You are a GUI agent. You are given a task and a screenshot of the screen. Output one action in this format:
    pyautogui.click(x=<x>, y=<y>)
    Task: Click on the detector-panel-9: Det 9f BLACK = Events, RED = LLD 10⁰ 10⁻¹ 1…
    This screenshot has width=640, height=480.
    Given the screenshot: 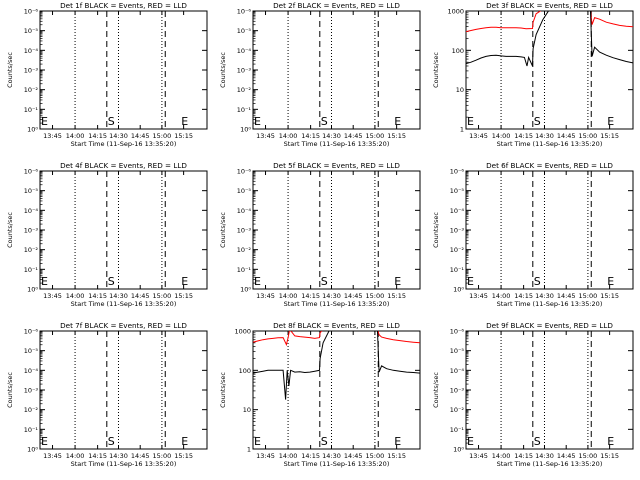 What is the action you would take?
    pyautogui.click(x=532, y=400)
    